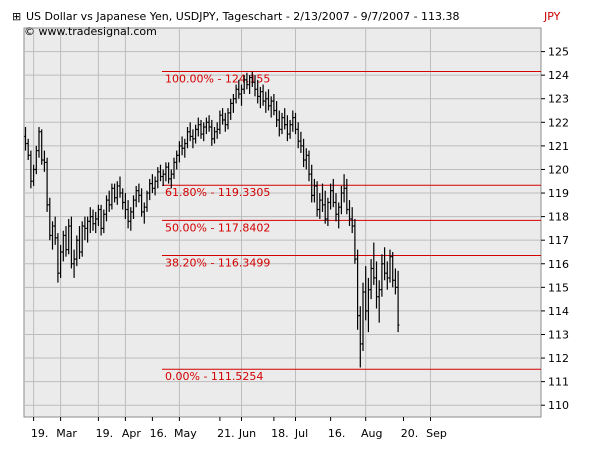  Describe the element at coordinates (90, 31) in the screenshot. I see `copyright-label: © www.tradesignal.com` at that location.